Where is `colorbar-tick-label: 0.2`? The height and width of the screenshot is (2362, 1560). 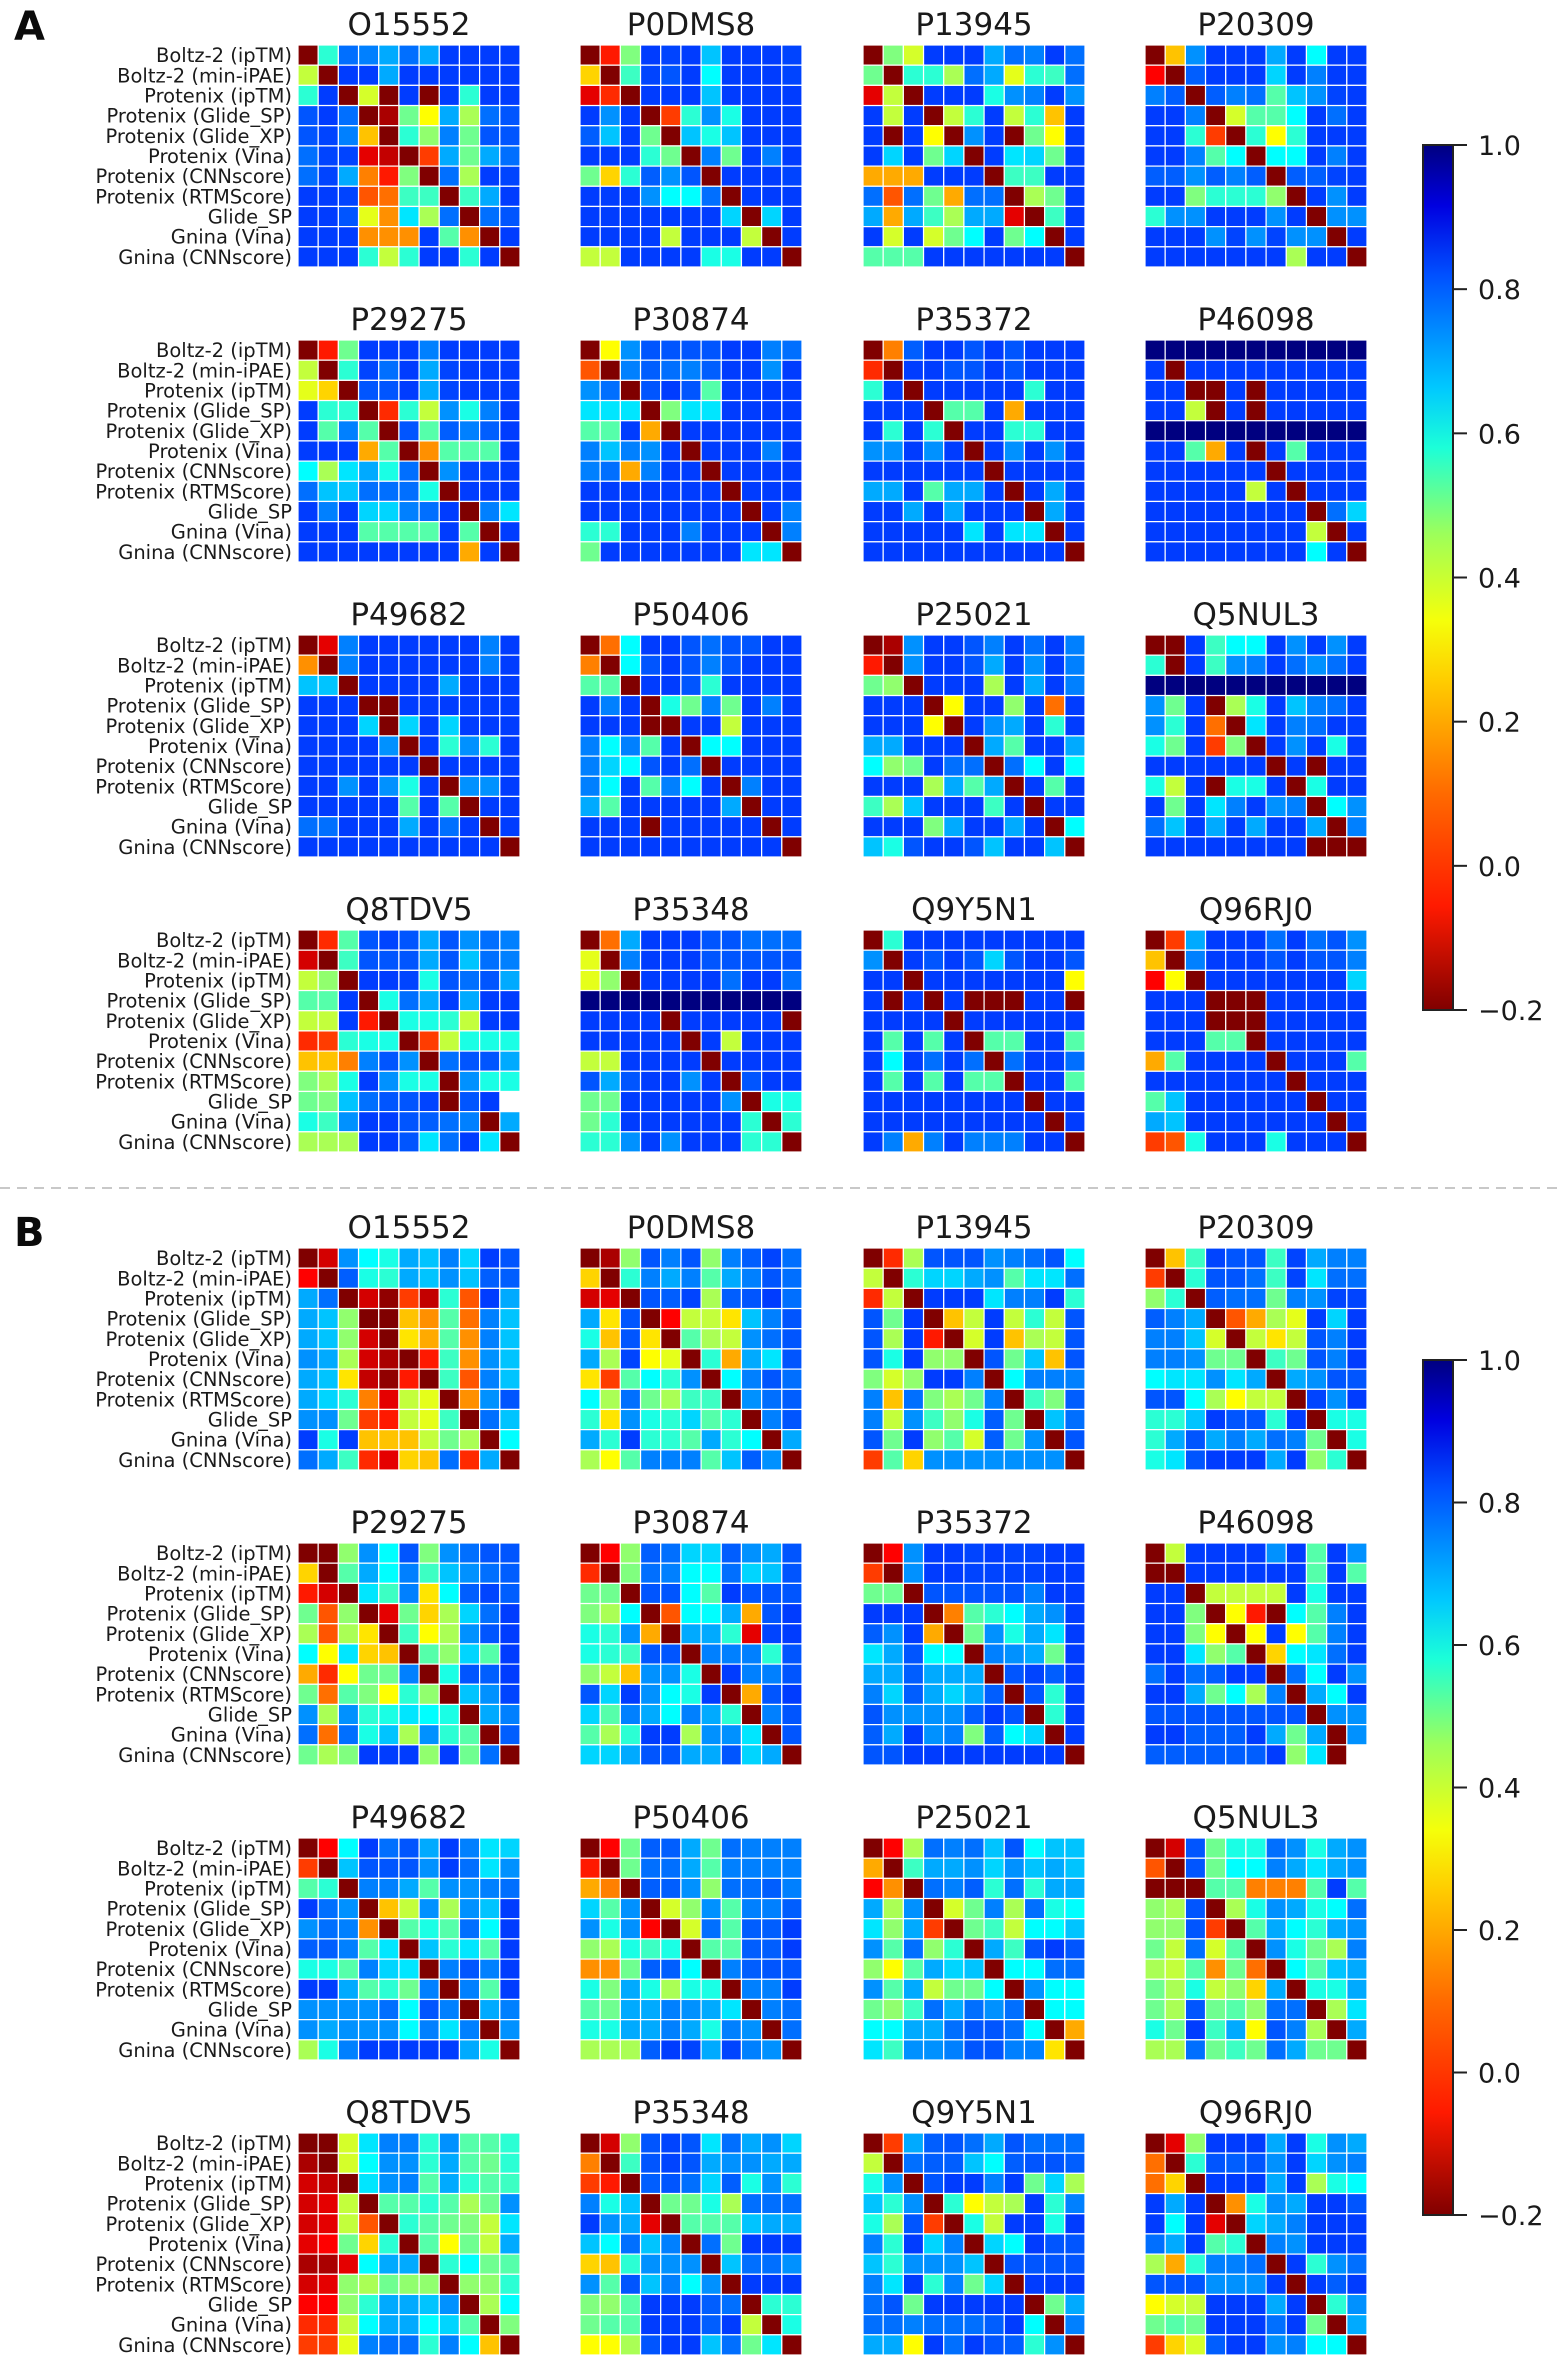
colorbar-tick-label: 0.2 is located at coordinates (1499, 1931).